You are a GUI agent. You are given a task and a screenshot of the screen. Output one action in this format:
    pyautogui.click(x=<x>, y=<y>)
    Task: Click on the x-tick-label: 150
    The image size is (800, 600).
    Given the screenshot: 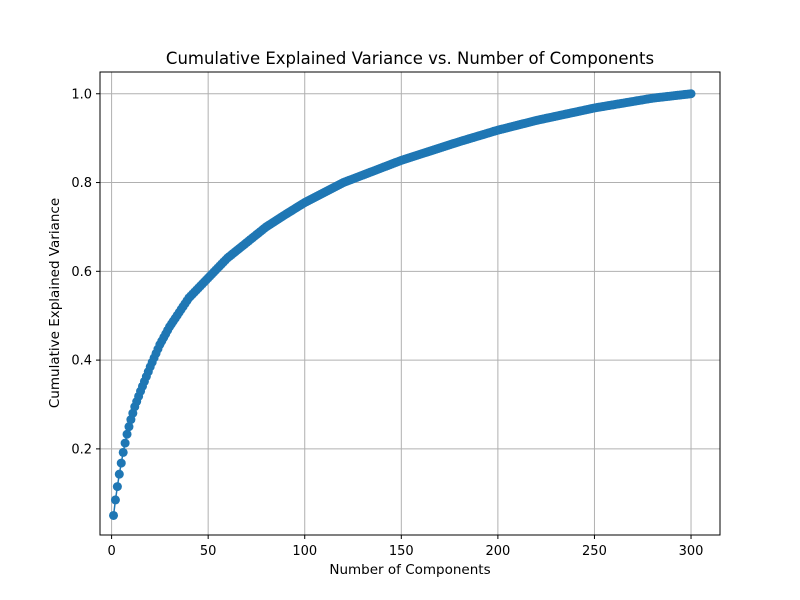 What is the action you would take?
    pyautogui.click(x=401, y=551)
    